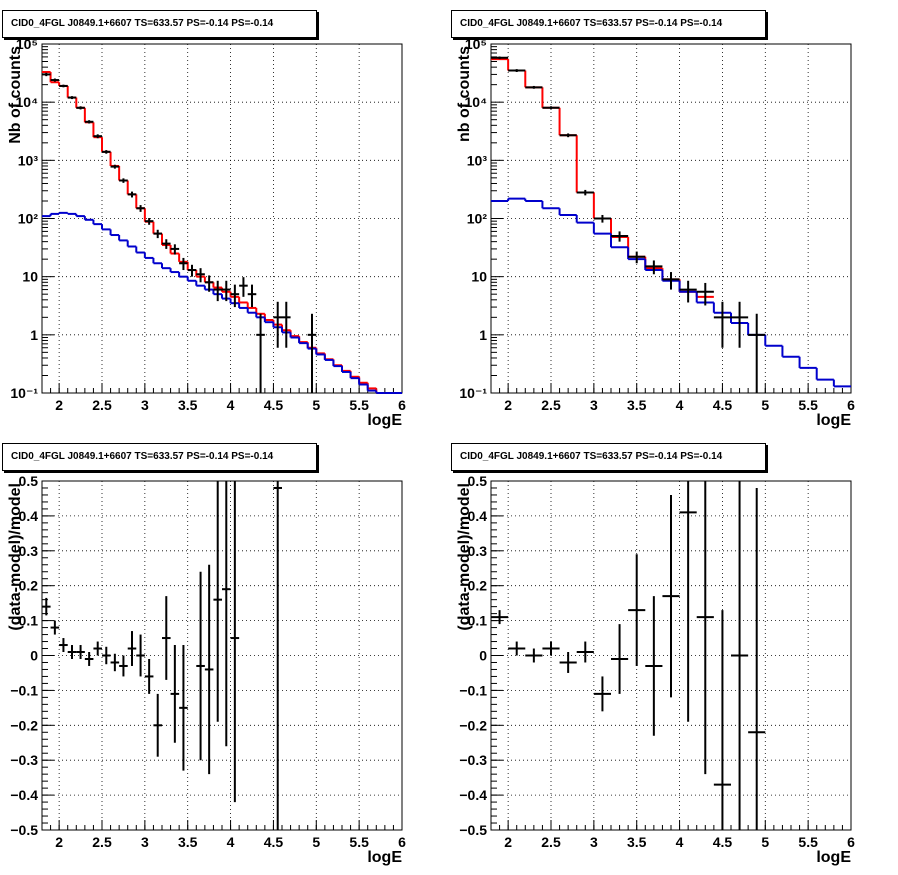 This screenshot has height=875, width=898. I want to click on y-axis-label: Nb of counts, so click(15, 95).